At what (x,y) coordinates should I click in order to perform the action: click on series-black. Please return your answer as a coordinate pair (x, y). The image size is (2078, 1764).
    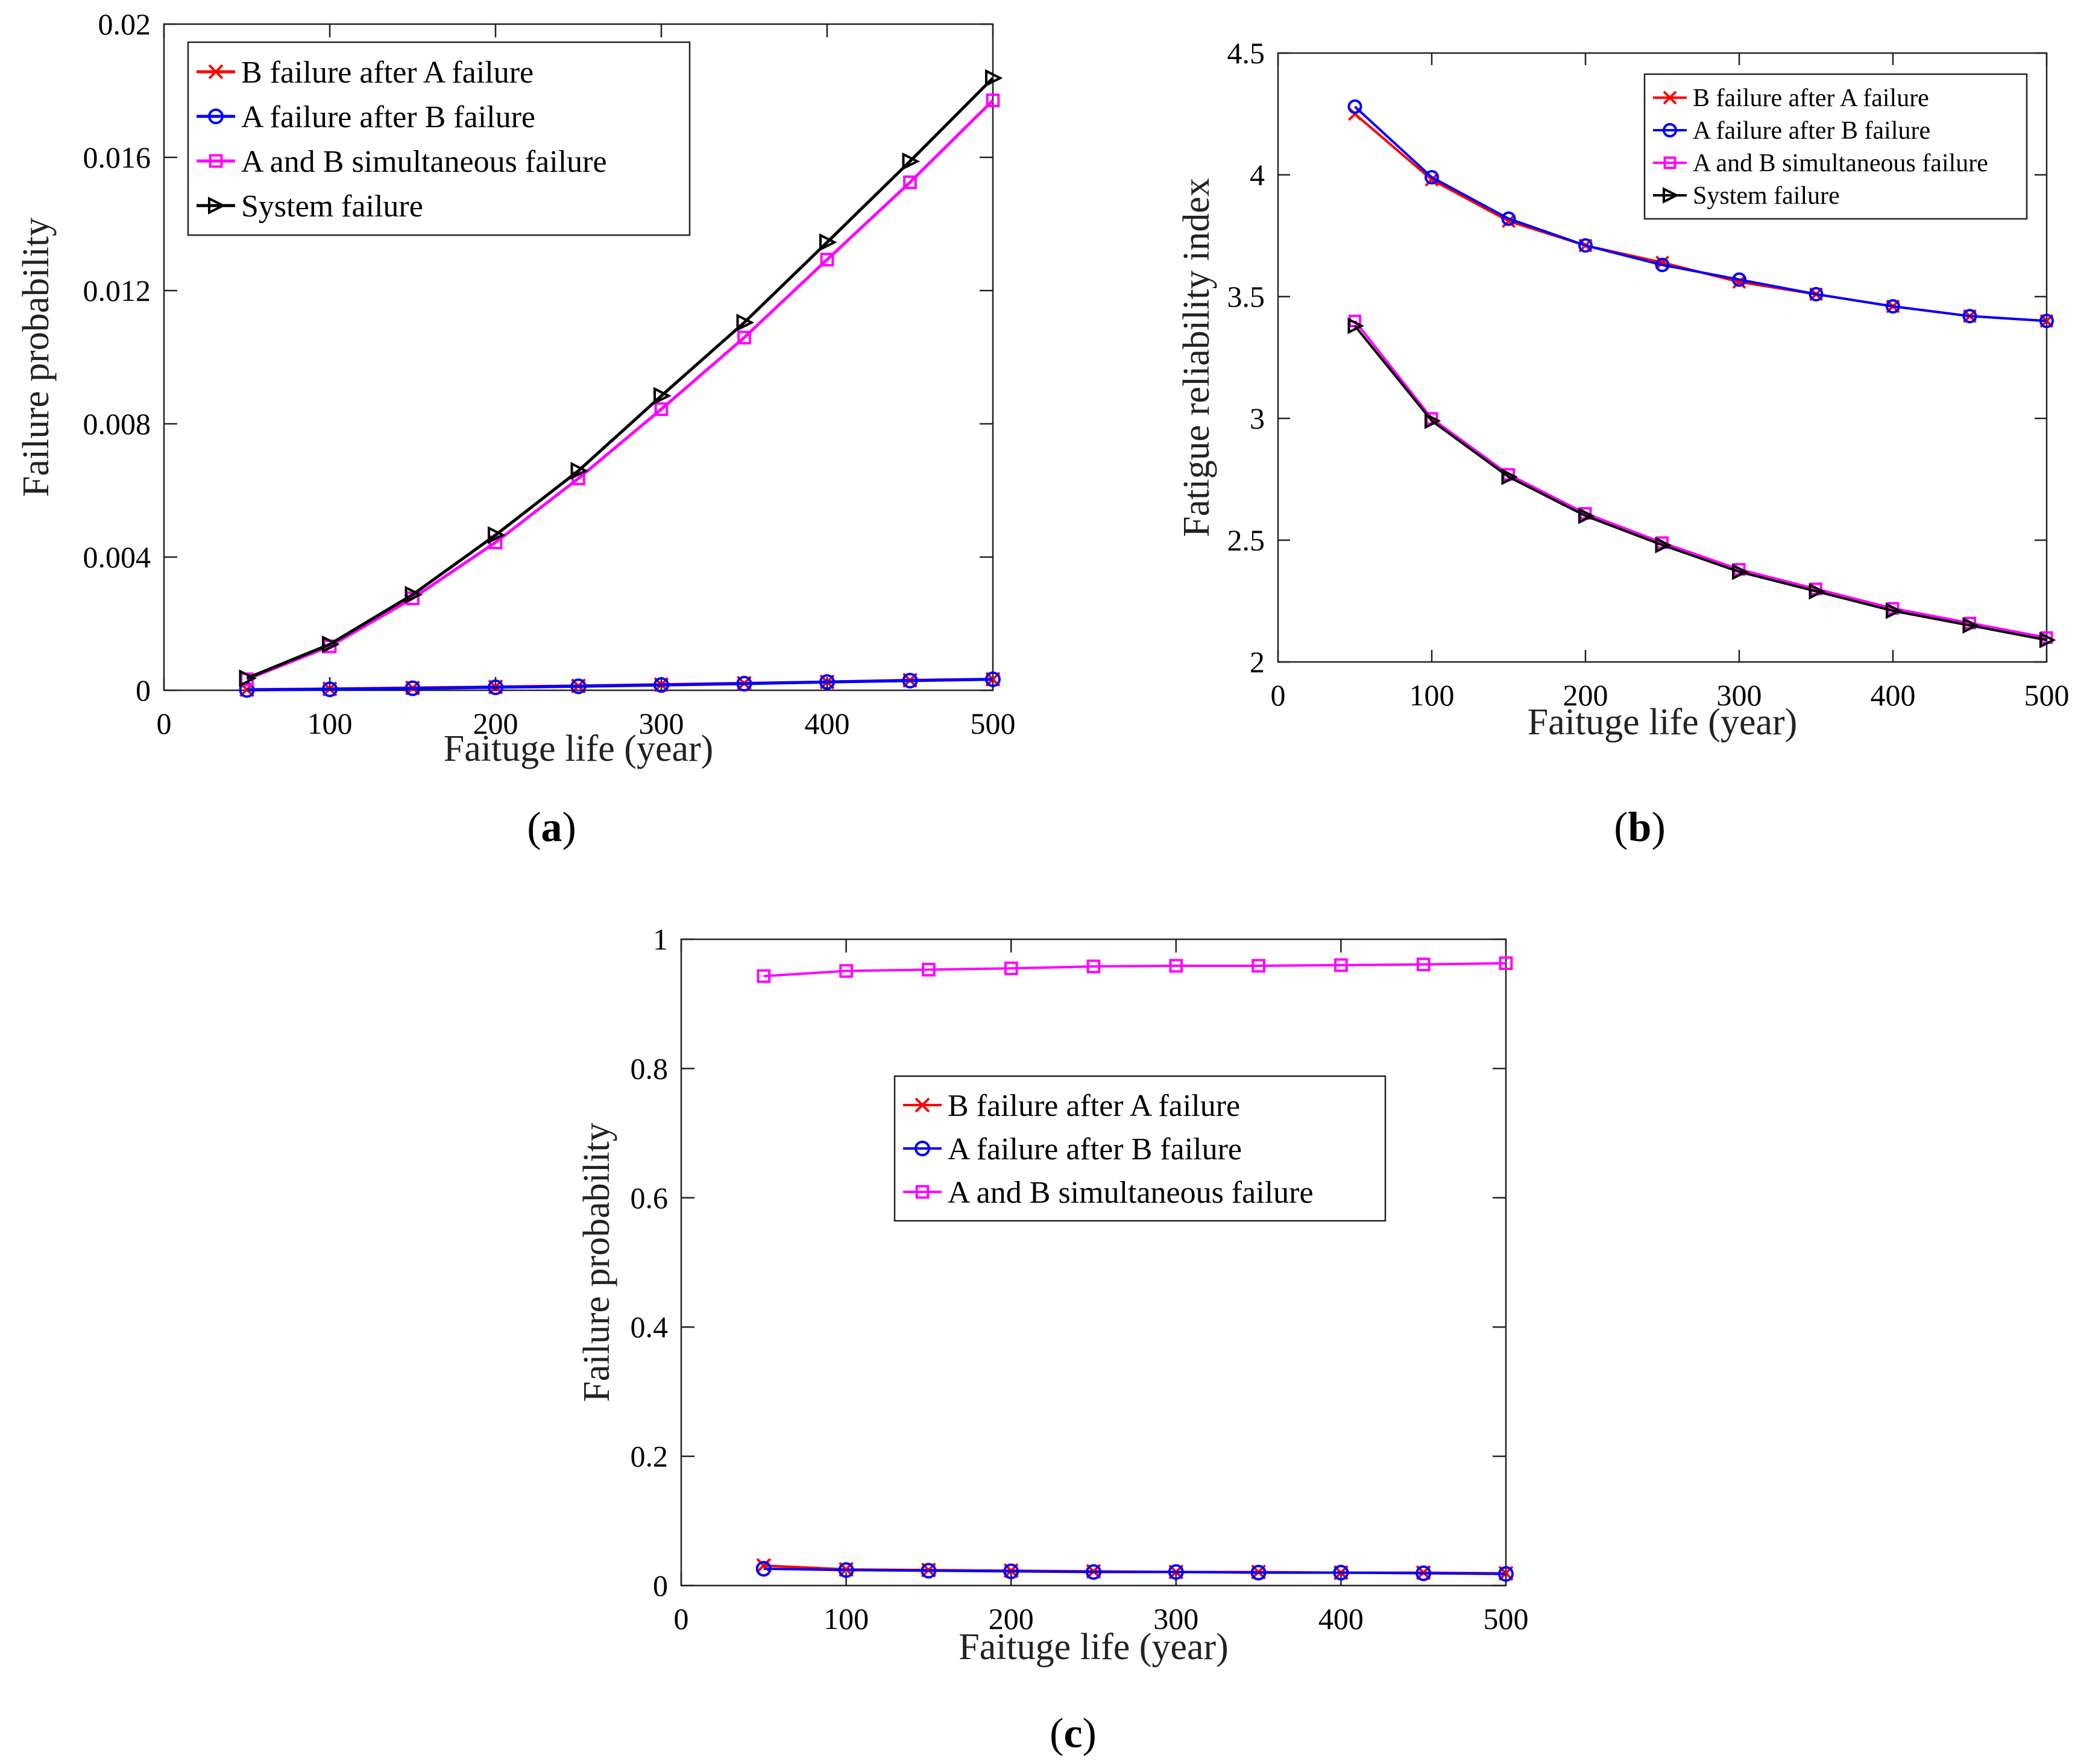
    Looking at the image, I should click on (1701, 483).